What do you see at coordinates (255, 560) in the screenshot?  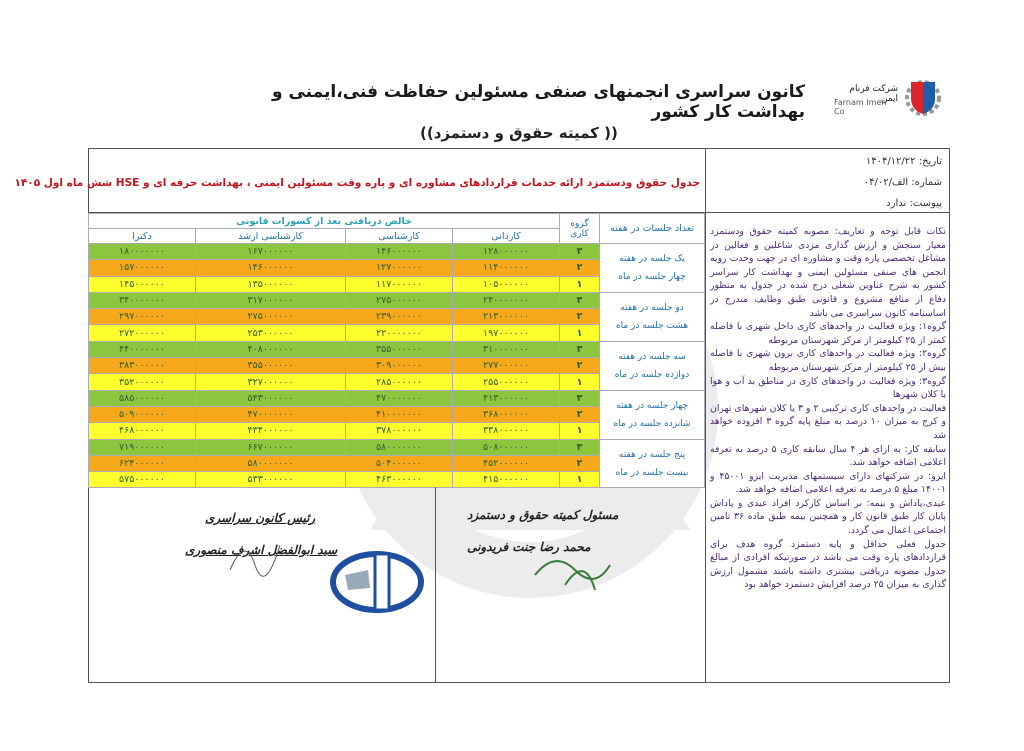 I see `signature-left-icon` at bounding box center [255, 560].